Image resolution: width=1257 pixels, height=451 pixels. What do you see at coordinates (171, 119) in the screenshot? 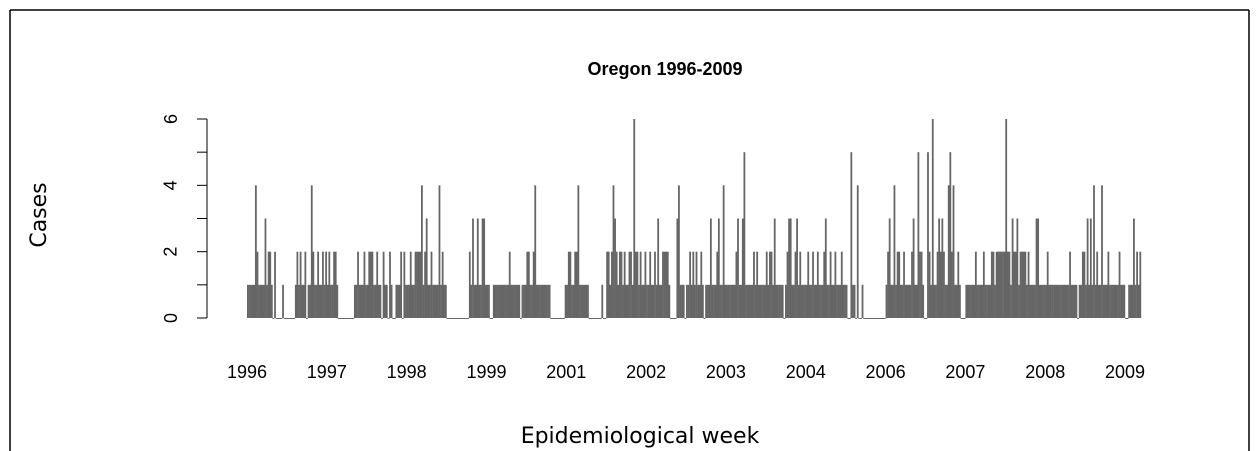
I see `y-tick-label: 6` at bounding box center [171, 119].